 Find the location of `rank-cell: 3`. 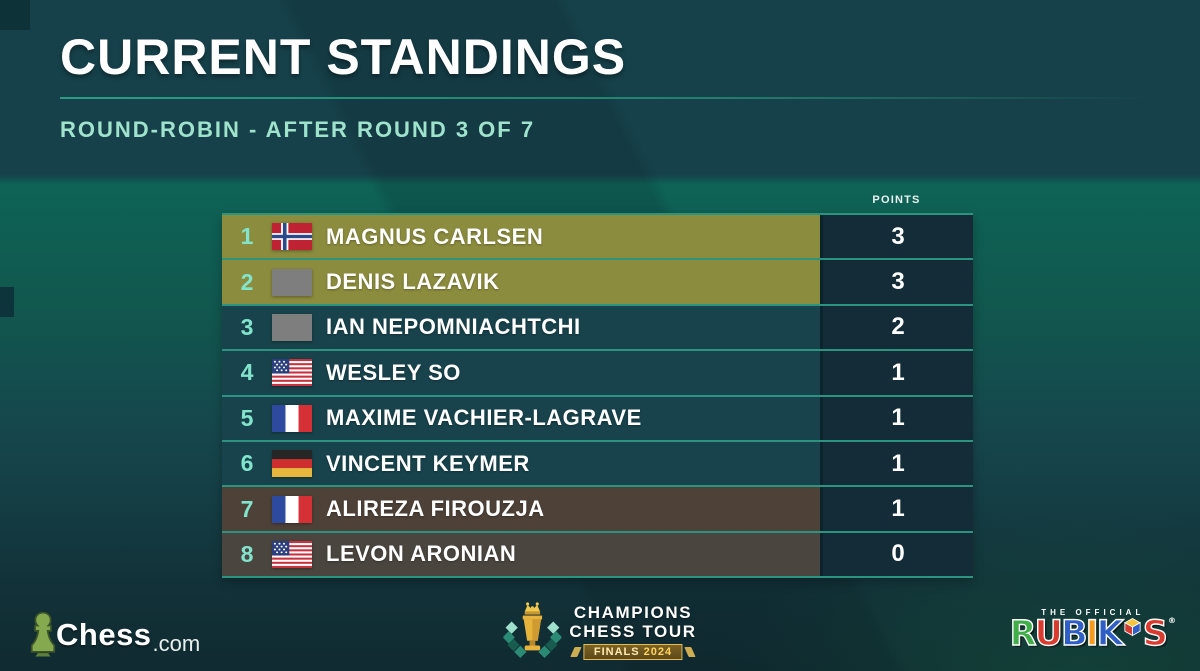

rank-cell: 3 is located at coordinates (247, 326).